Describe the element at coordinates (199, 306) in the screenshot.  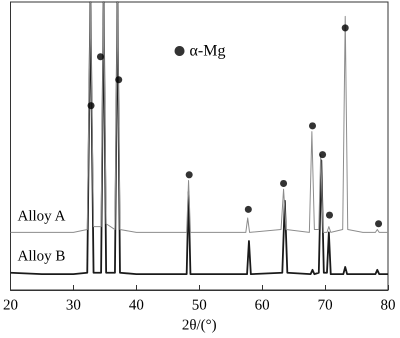
I see `x-tick-label: 50` at that location.